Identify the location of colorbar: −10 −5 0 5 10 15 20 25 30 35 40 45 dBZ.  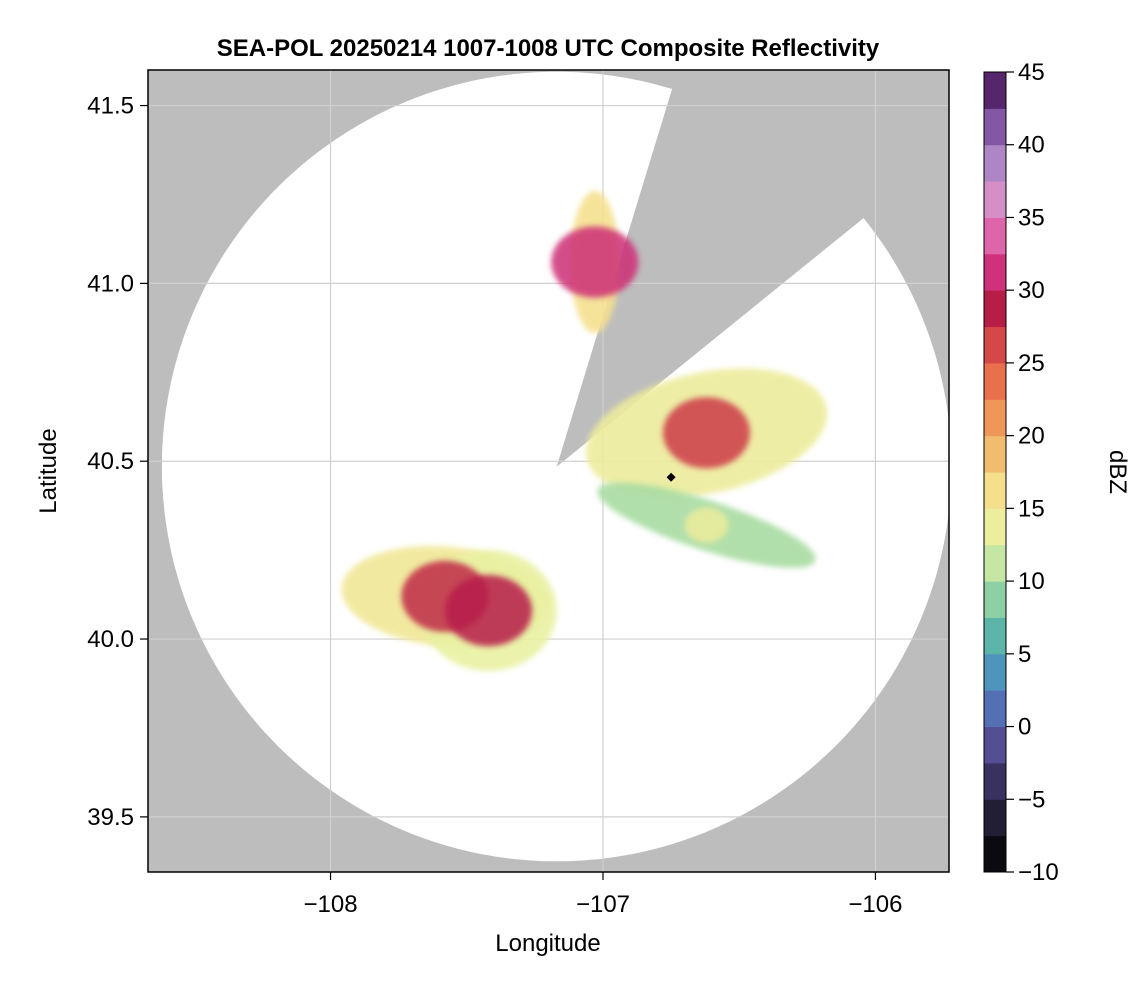
(1057, 472).